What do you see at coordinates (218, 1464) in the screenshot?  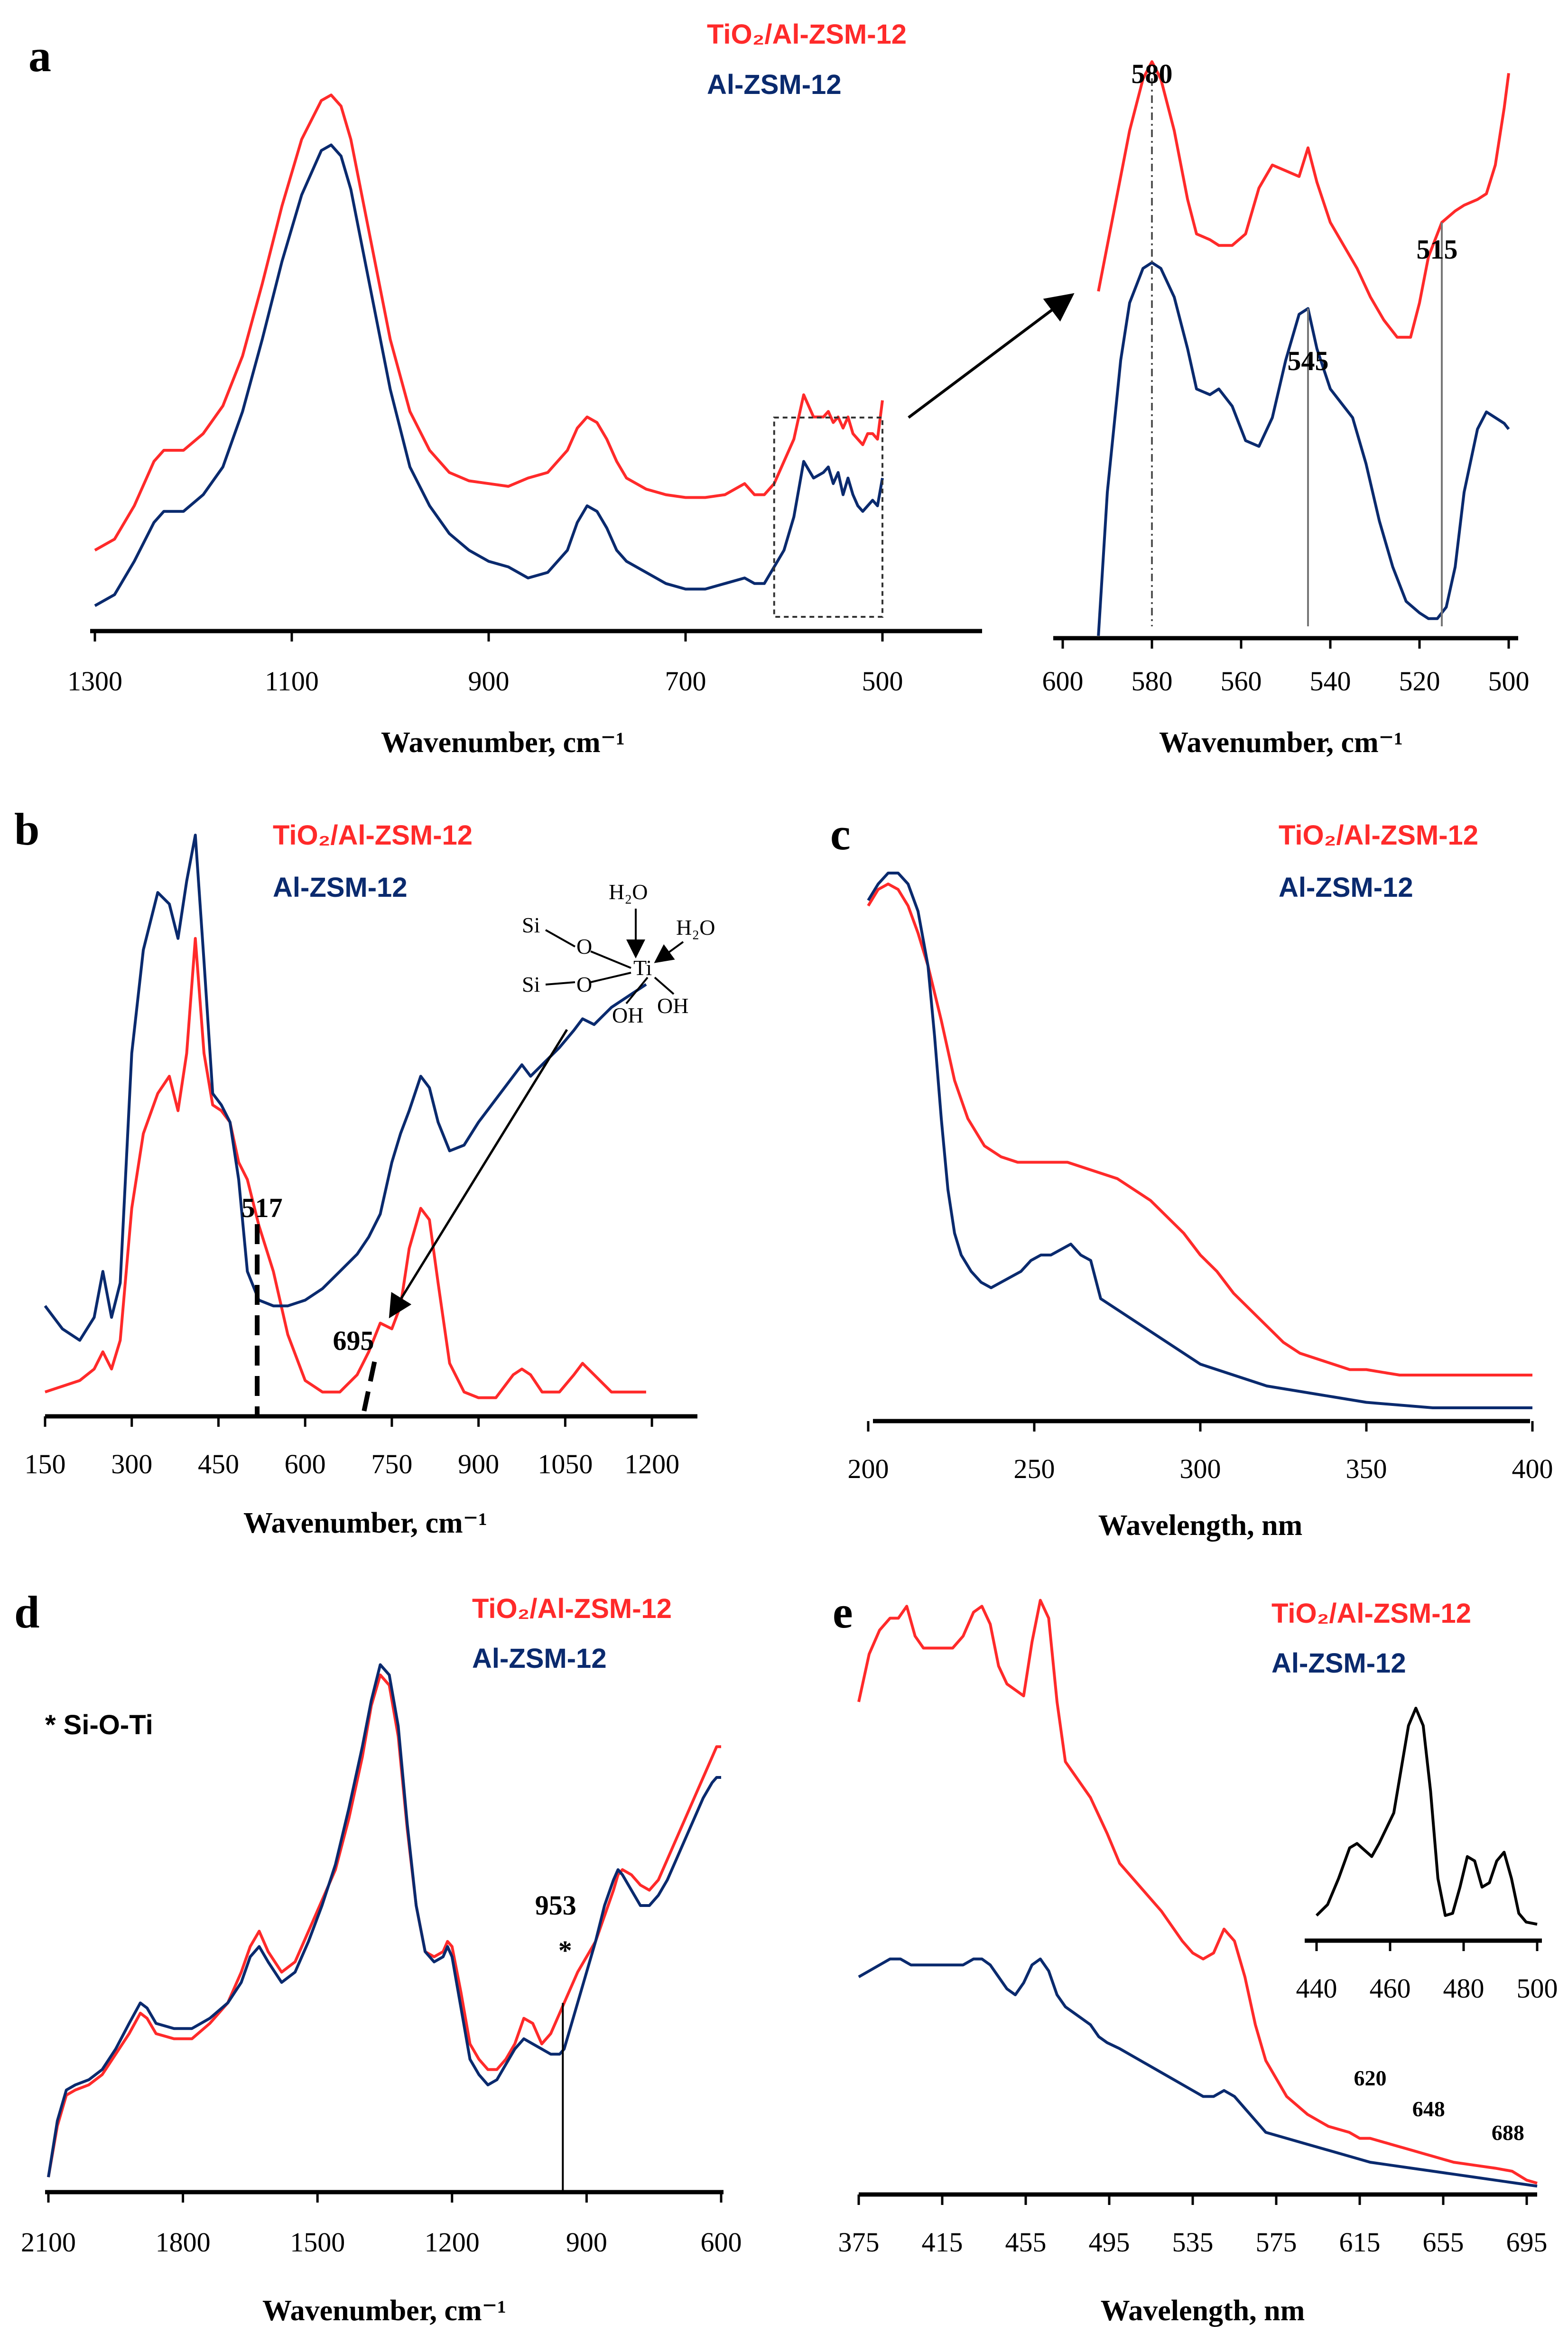 I see `x-tick-label: 450` at bounding box center [218, 1464].